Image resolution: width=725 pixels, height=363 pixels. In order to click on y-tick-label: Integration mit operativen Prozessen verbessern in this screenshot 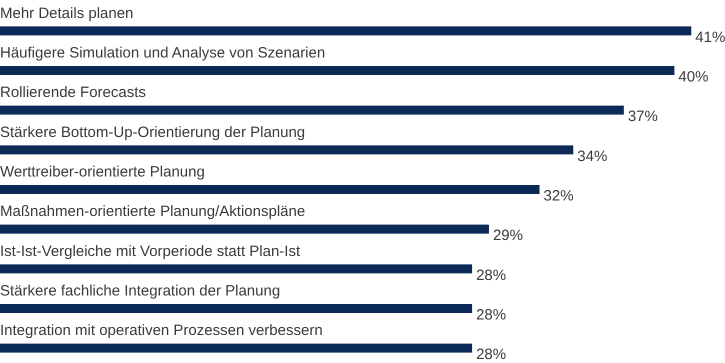, I will do `click(161, 331)`.